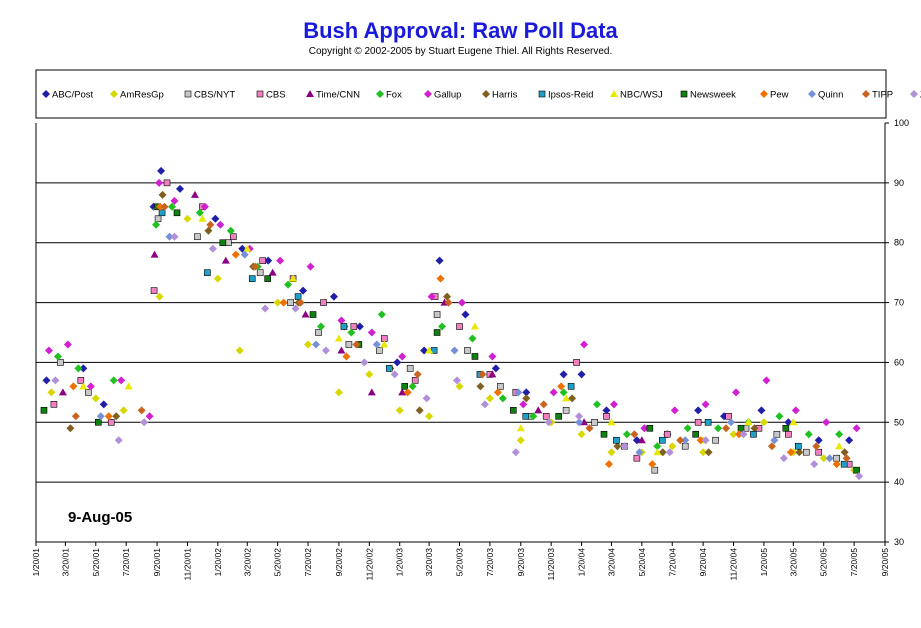  I want to click on legend-label-gallup: Gallup, so click(447, 95).